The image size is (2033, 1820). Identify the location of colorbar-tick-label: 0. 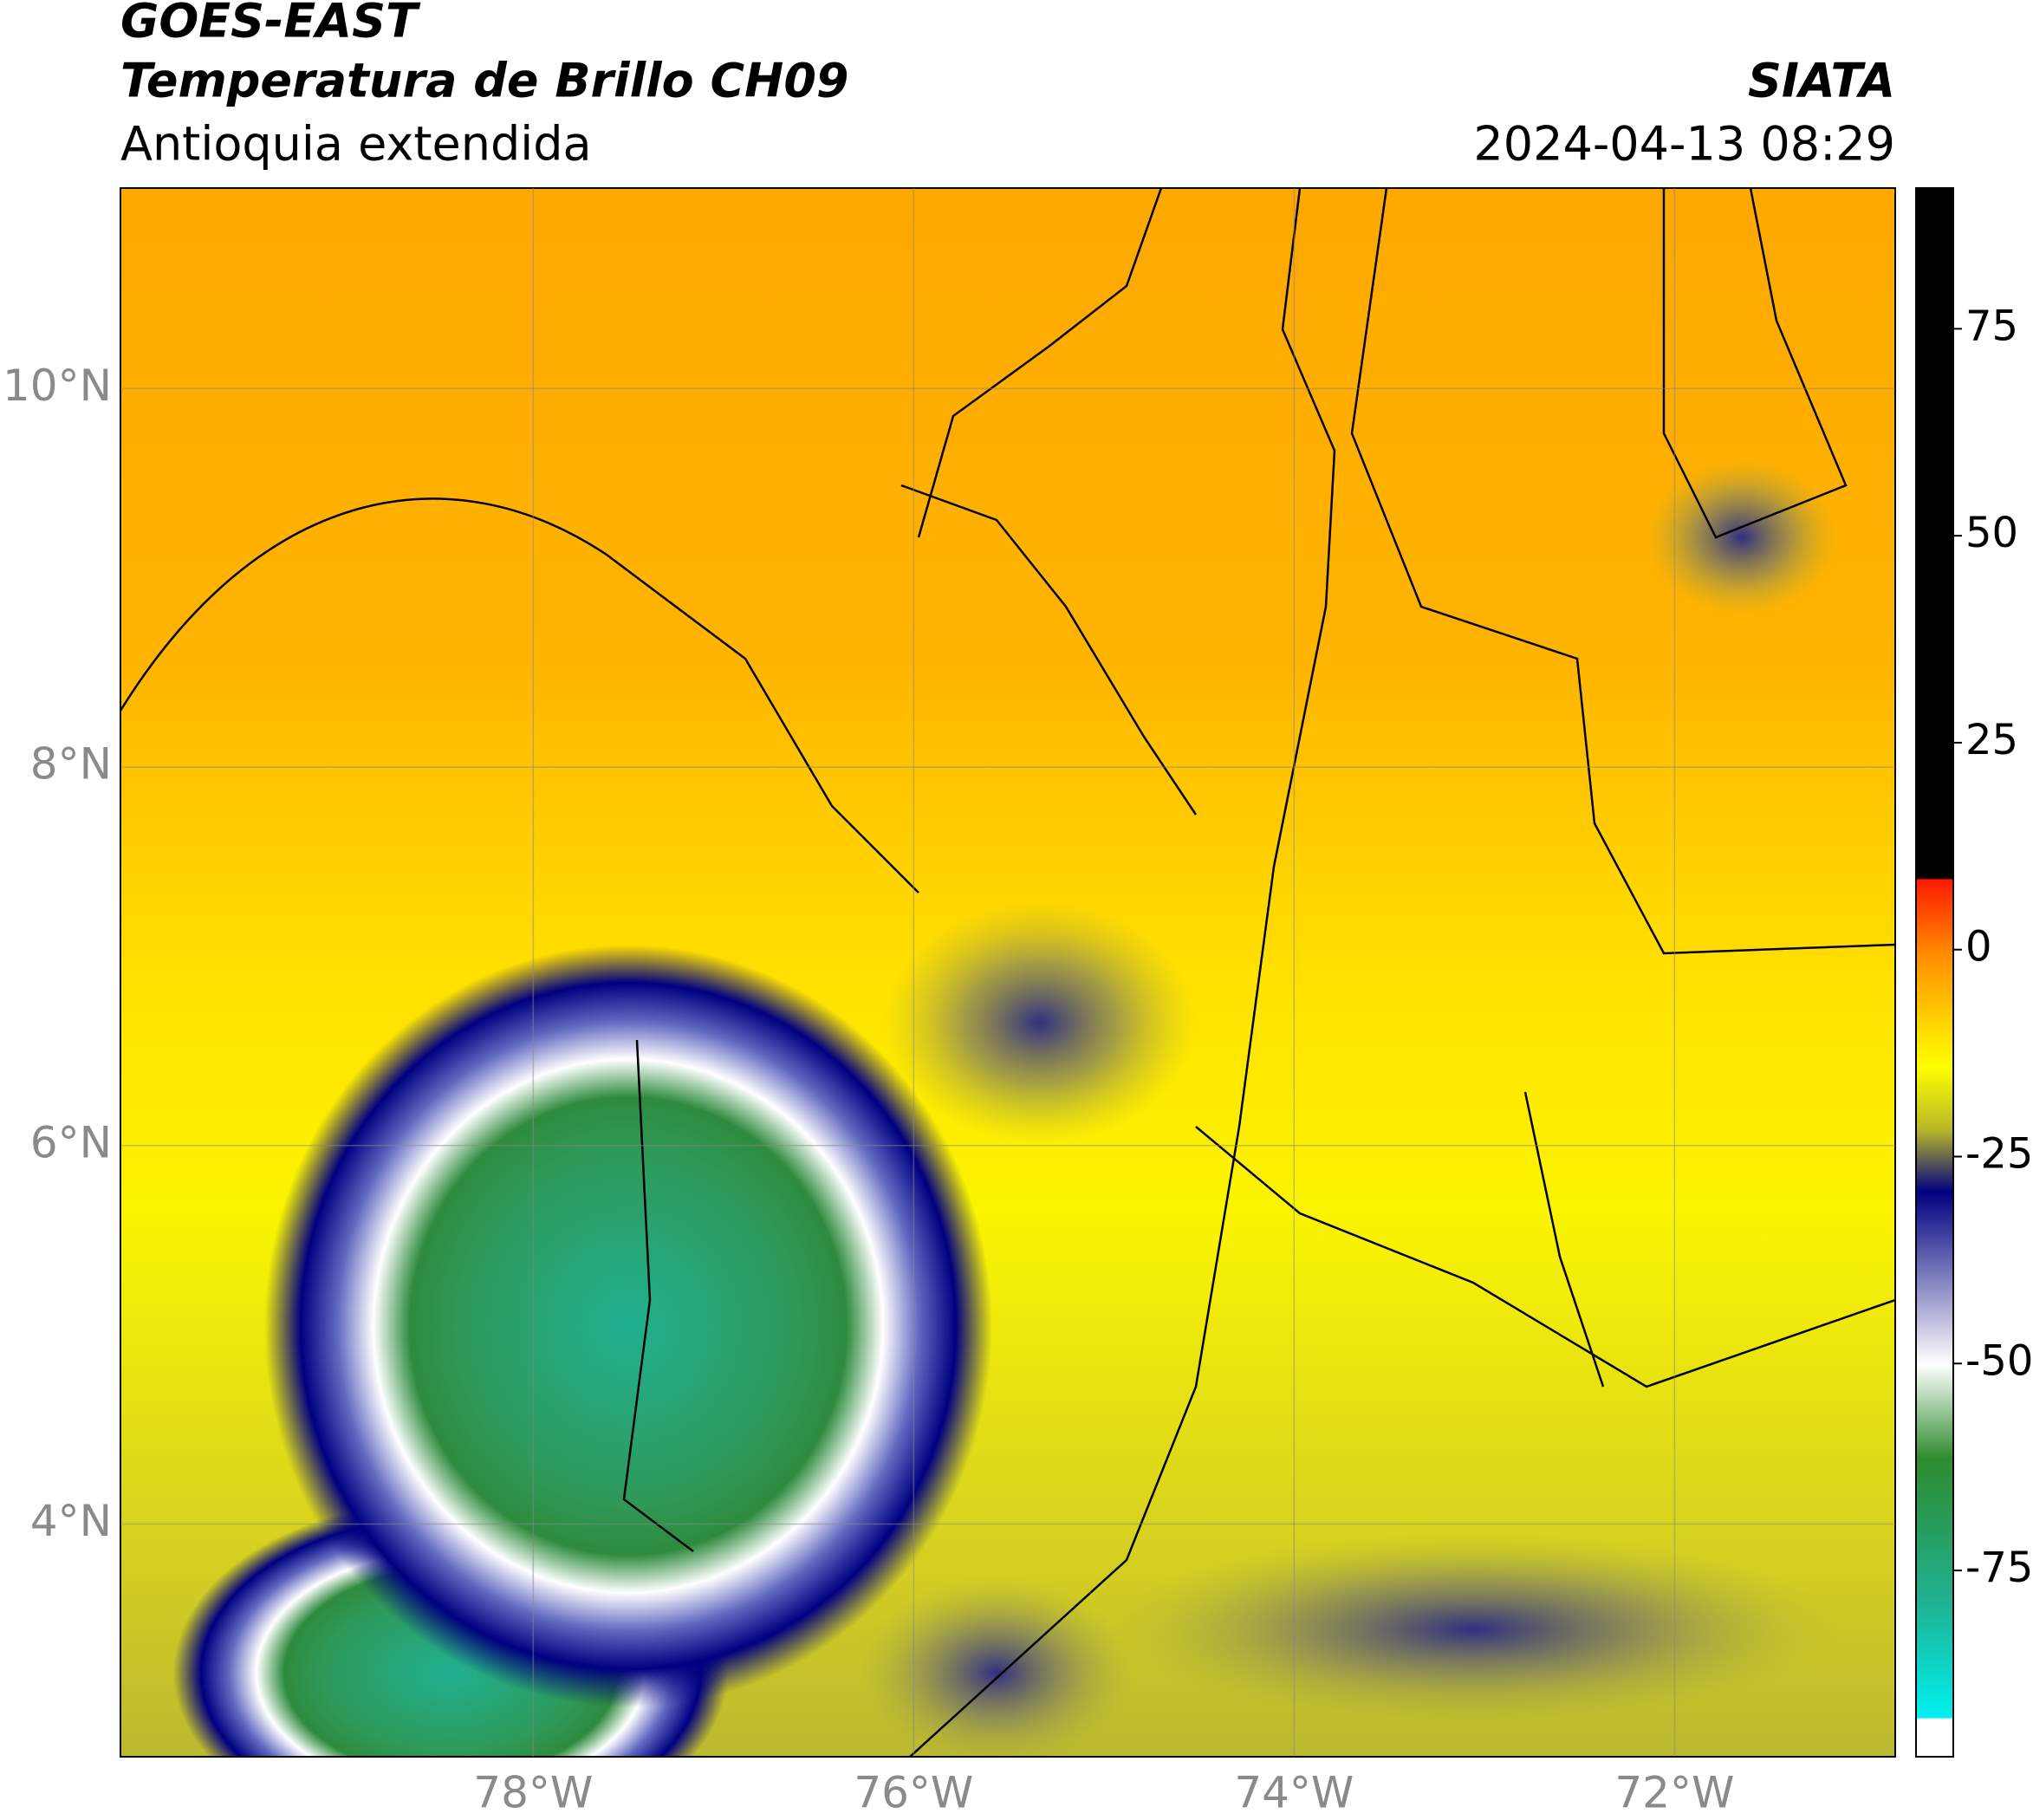
(1978, 947).